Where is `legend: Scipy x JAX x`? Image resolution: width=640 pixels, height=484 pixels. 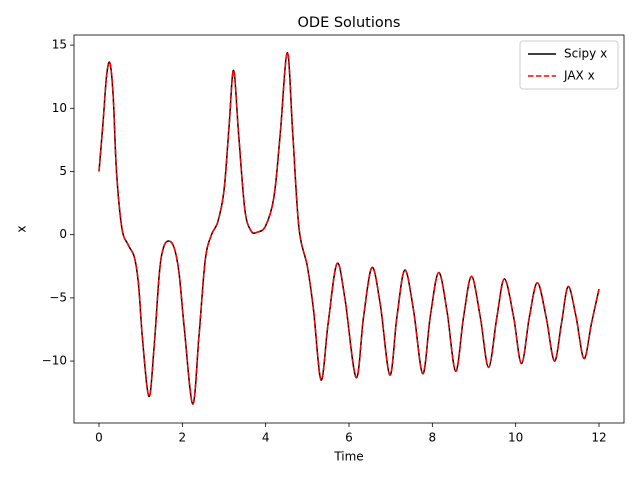 legend: Scipy x JAX x is located at coordinates (569, 65).